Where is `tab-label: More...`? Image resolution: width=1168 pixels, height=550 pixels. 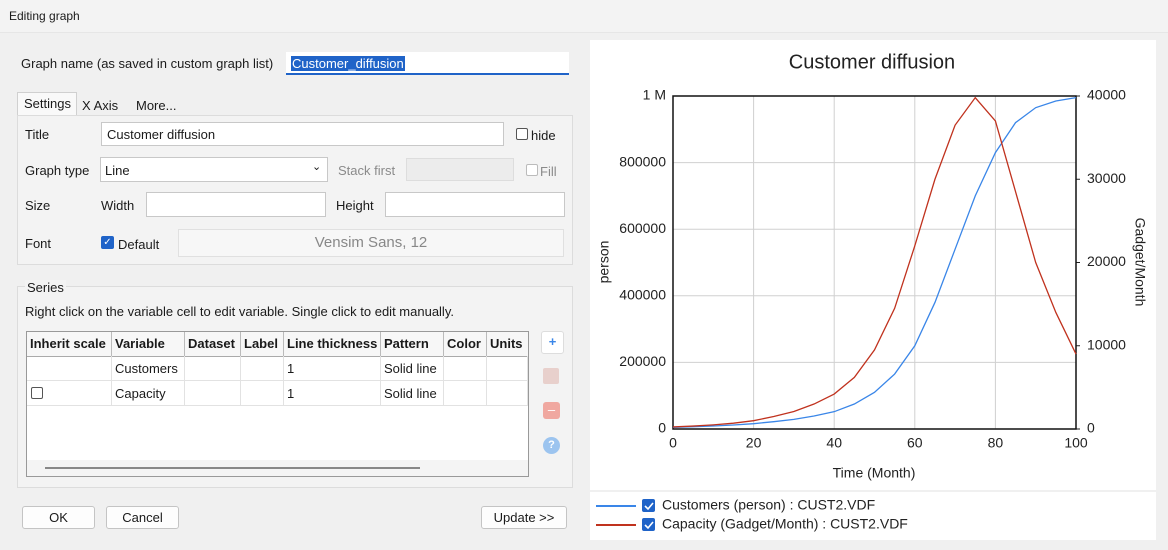 tab-label: More... is located at coordinates (156, 105).